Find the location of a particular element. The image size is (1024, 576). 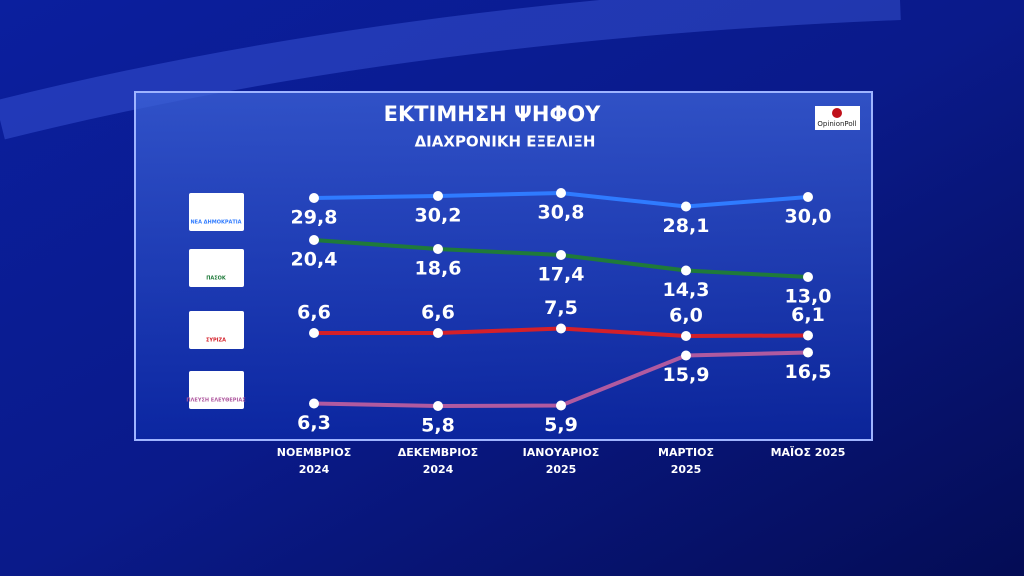

value-label: 28,1 is located at coordinates (686, 226).